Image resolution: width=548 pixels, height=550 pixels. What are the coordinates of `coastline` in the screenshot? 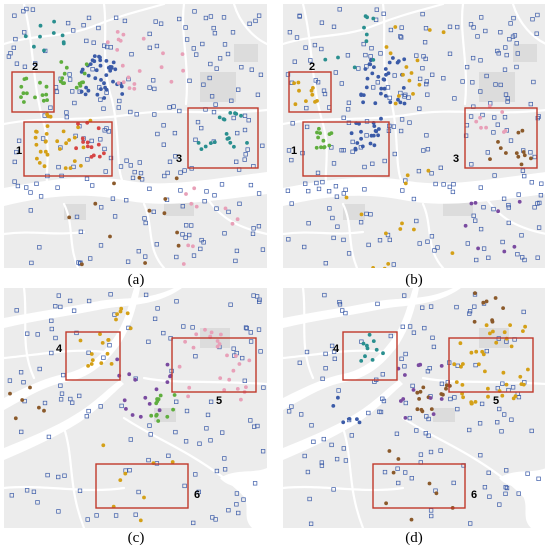 It's located at (522, 498).